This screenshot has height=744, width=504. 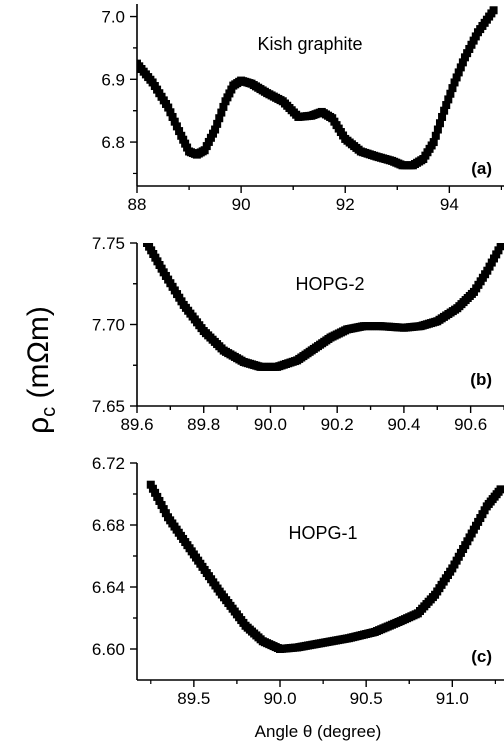 What do you see at coordinates (323, 307) in the screenshot?
I see `data-series` at bounding box center [323, 307].